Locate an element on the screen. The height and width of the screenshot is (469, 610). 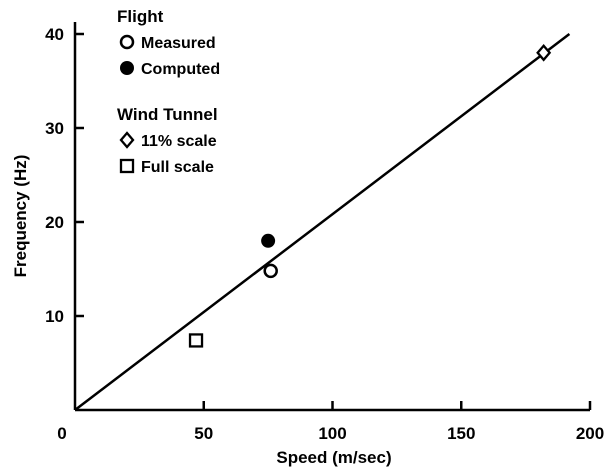
legend-group-title: Flight is located at coordinates (140, 16).